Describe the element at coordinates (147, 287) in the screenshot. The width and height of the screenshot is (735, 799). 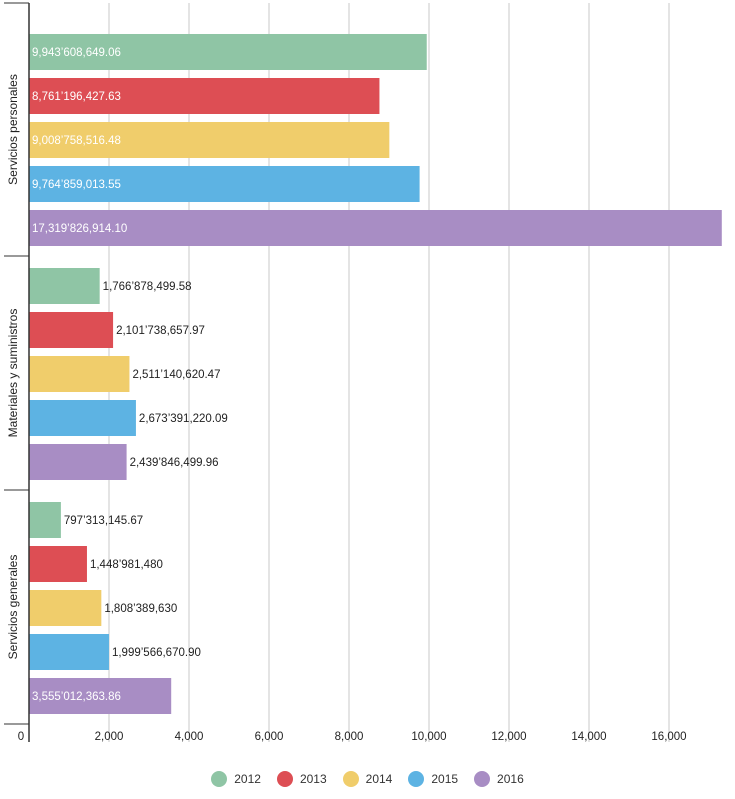
I see `data-label-2012-1: 1,766’878,499.58` at that location.